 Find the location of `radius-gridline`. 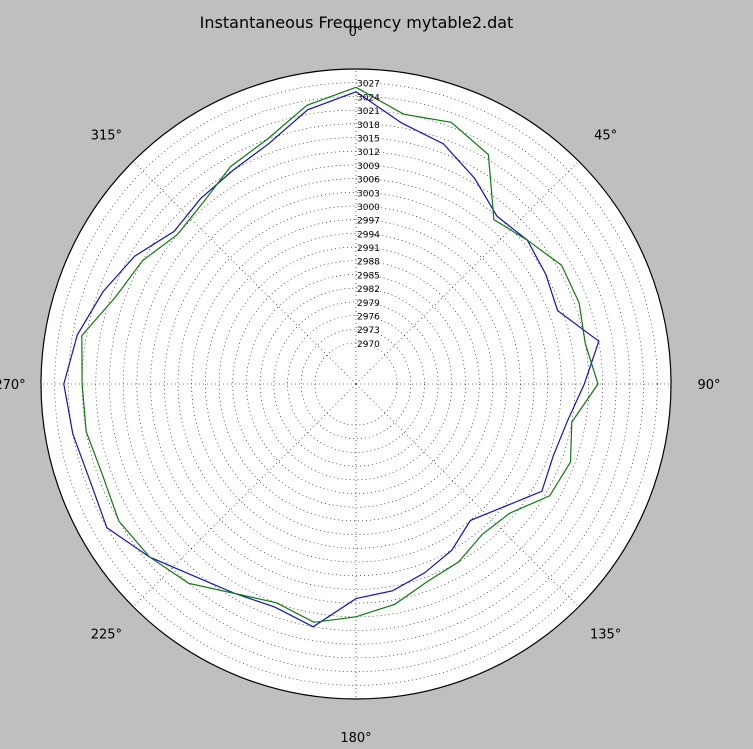

radius-gridline is located at coordinates (356, 384).